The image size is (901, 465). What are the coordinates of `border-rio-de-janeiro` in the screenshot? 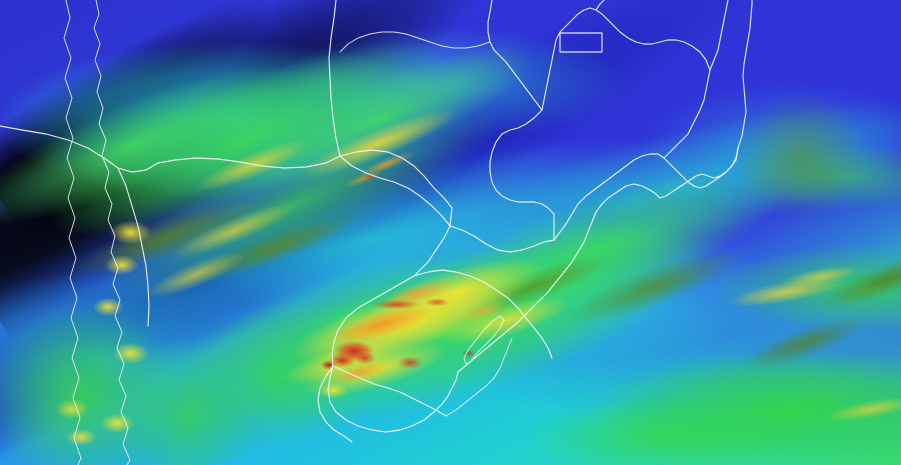 It's located at (701, 168).